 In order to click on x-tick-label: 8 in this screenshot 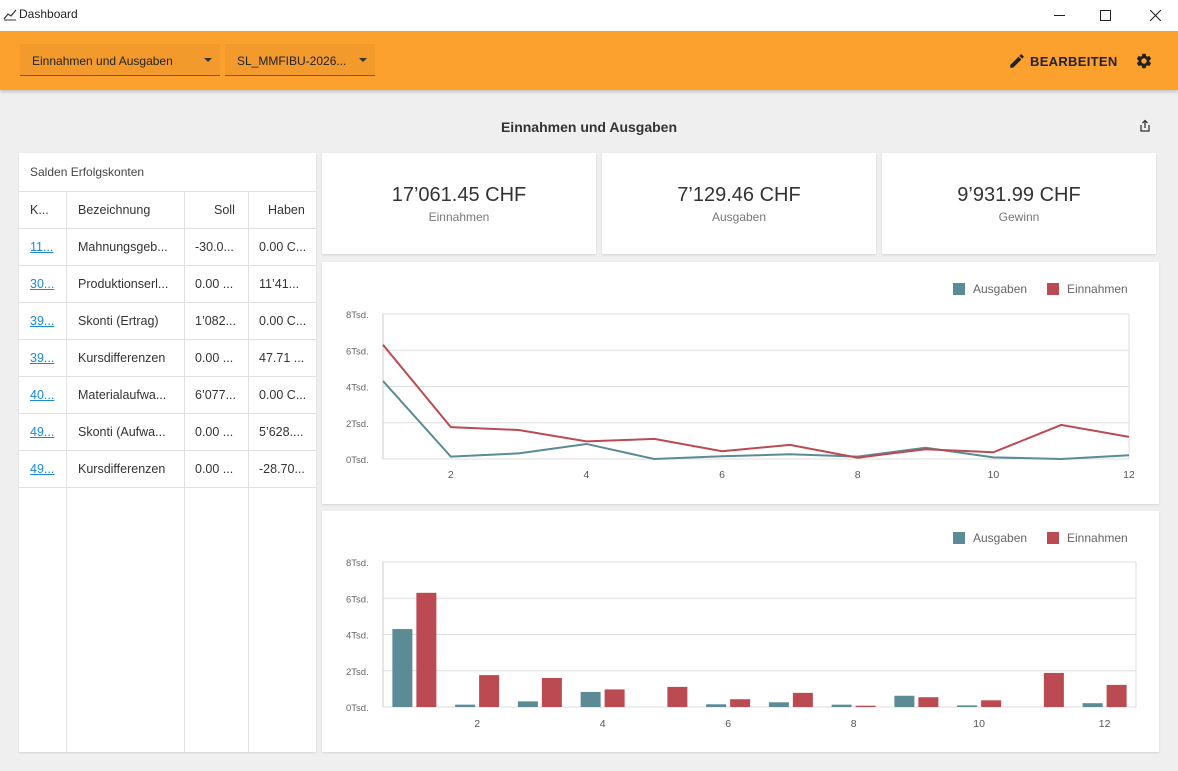, I will do `click(858, 475)`.